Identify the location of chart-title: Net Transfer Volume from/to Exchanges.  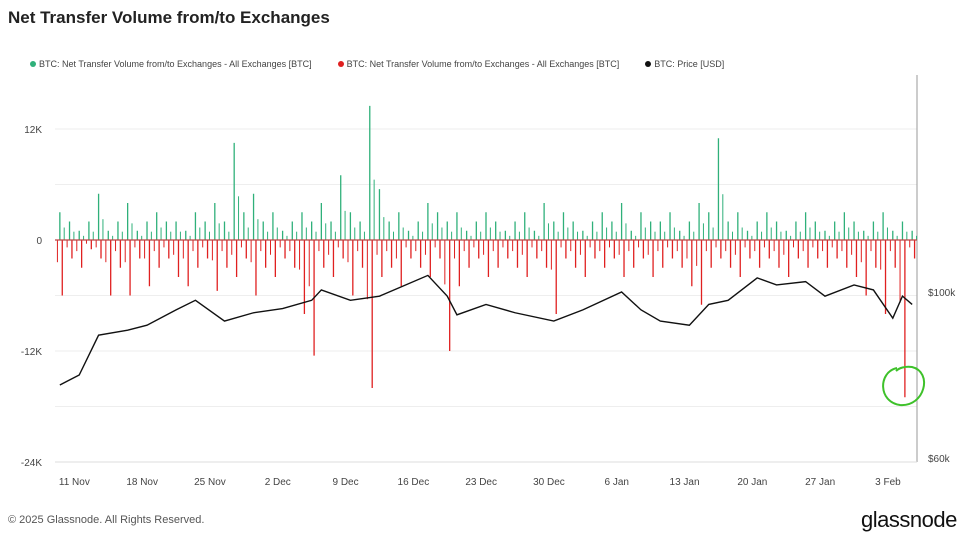
(169, 17).